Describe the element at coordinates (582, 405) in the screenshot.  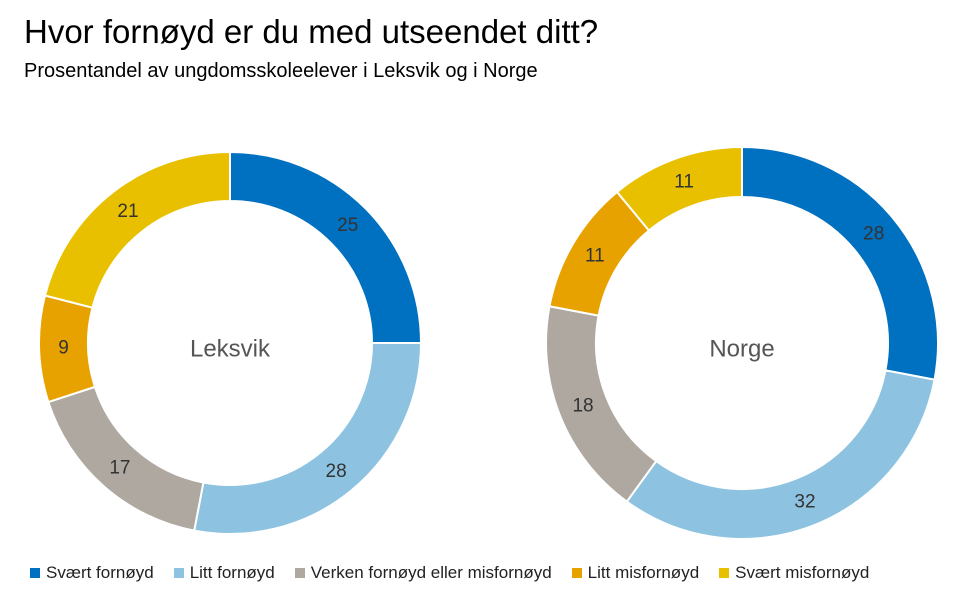
I see `norge-data-label-2: 18` at that location.